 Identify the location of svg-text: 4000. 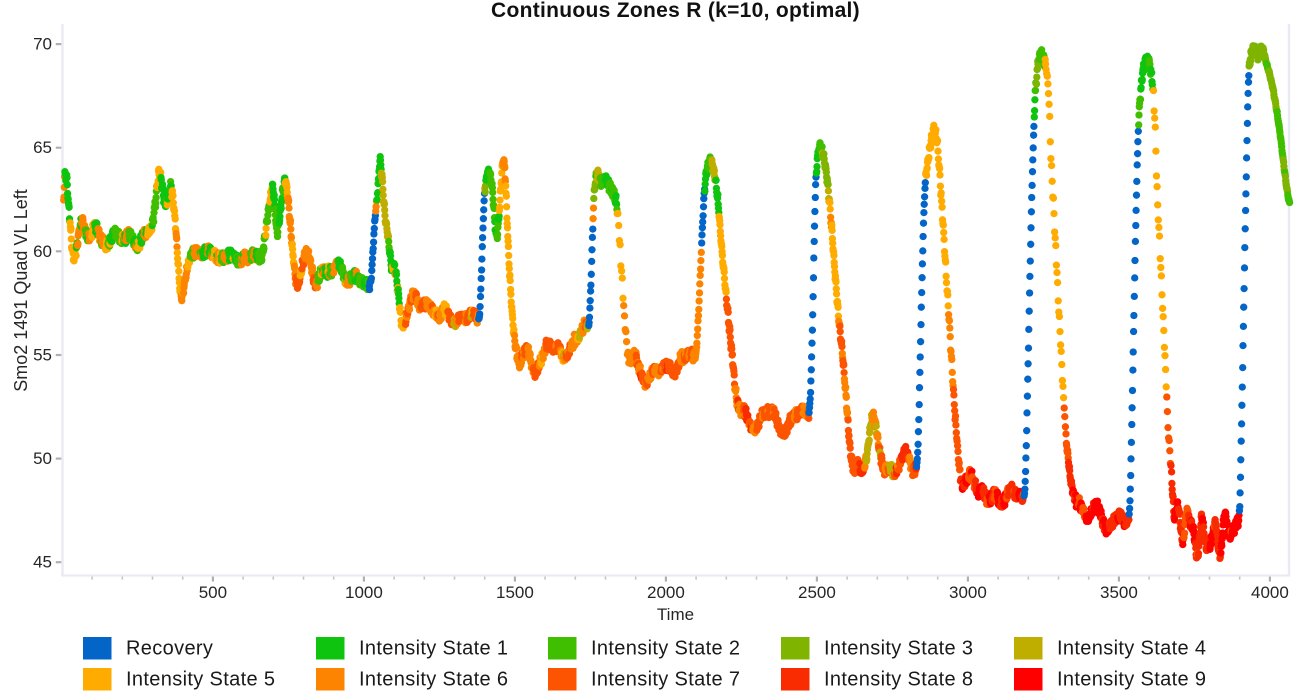
(1270, 592).